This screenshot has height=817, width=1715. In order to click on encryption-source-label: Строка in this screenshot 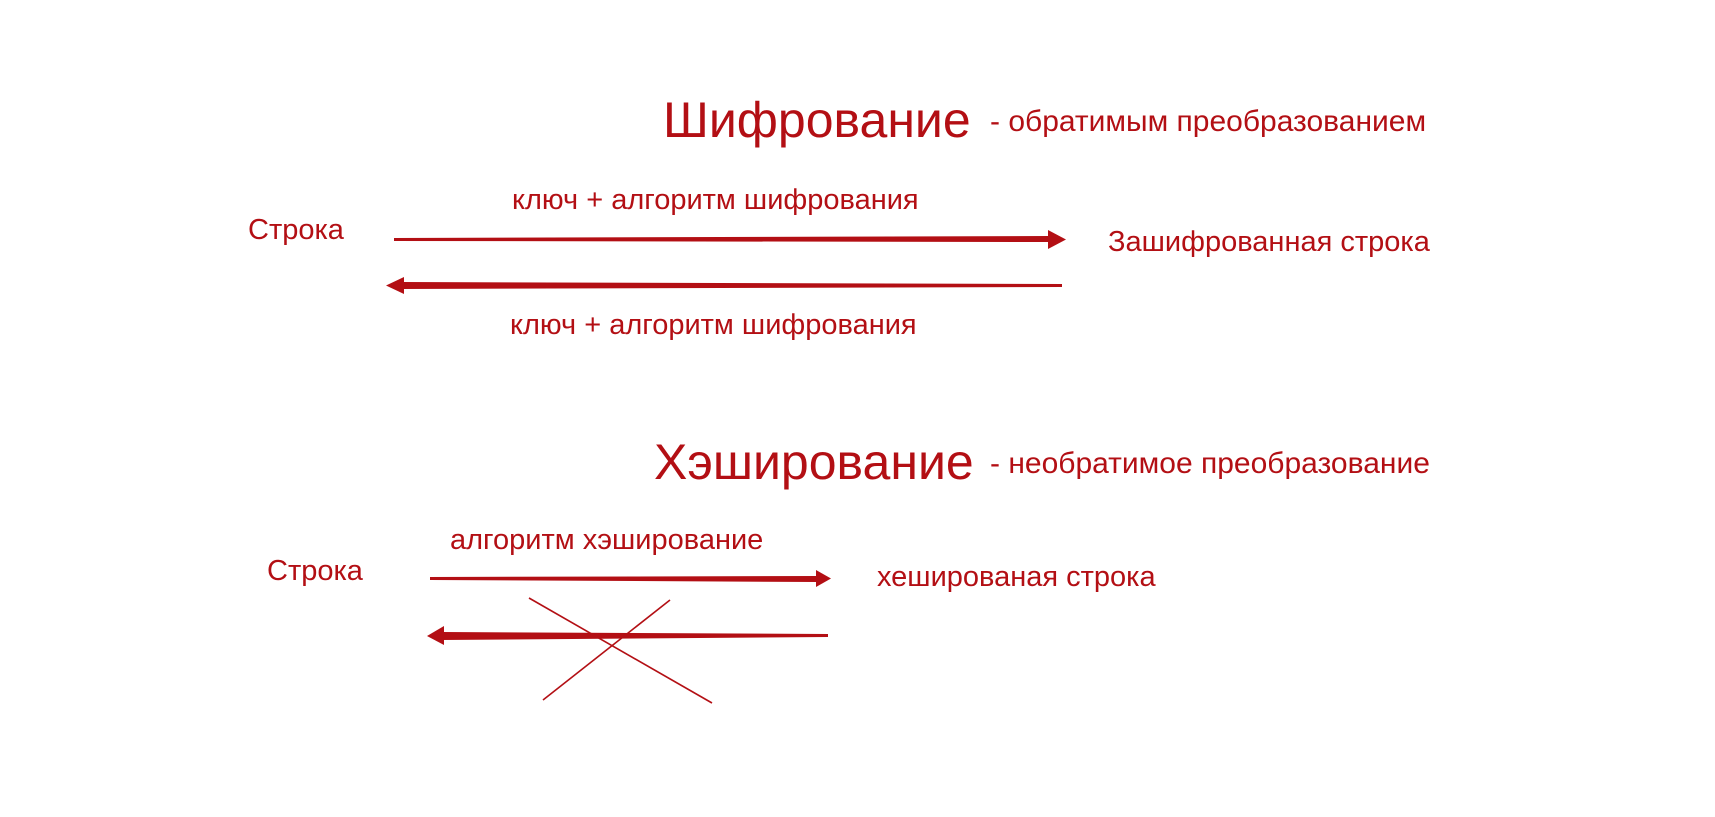, I will do `click(296, 230)`.